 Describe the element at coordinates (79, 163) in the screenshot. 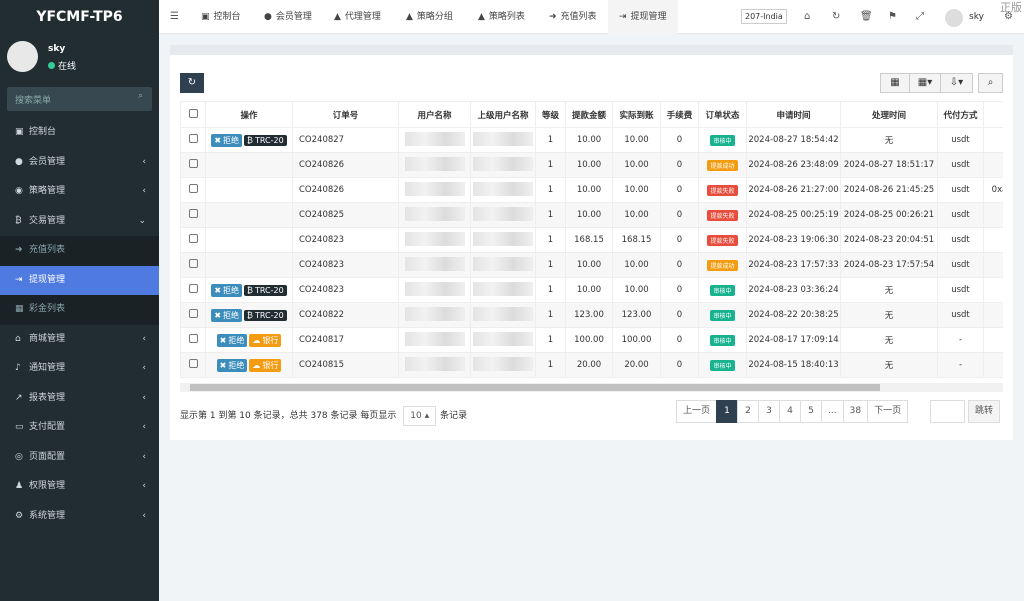

I see `menu-item: ● 会员管理 ‹` at that location.